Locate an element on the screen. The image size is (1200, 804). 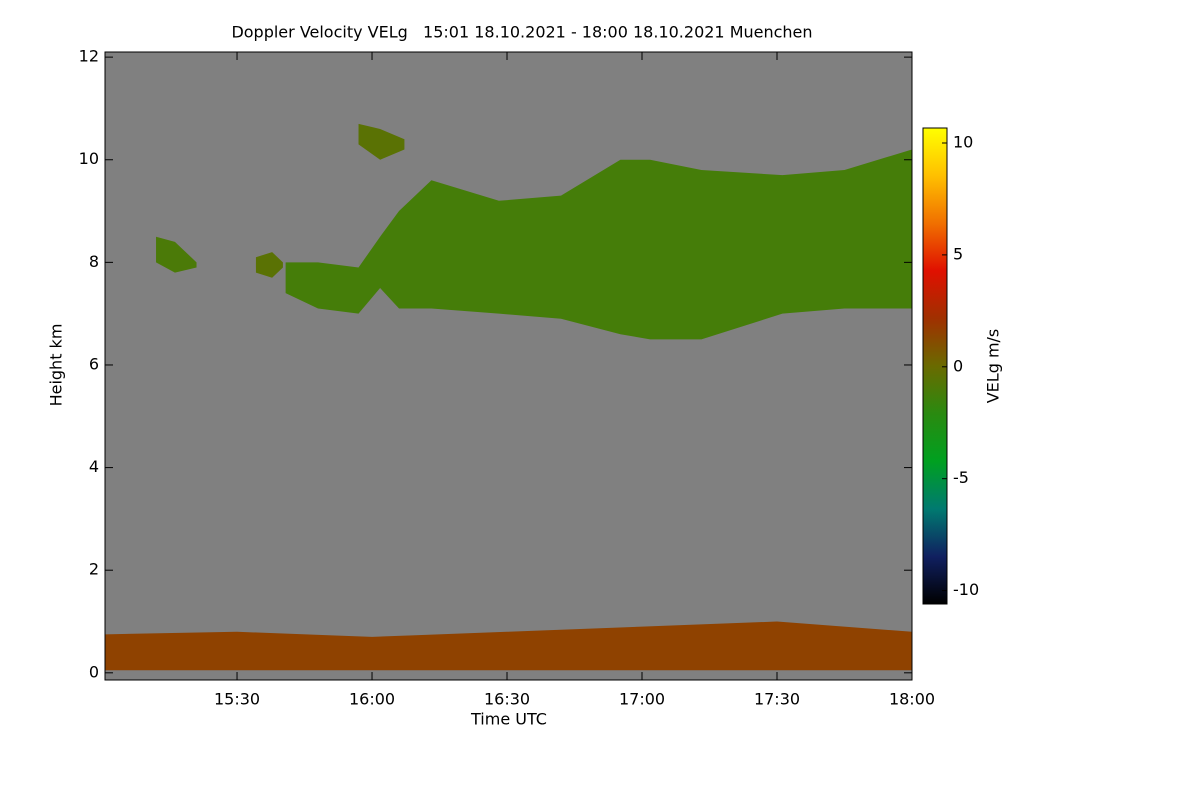
x-tick-label: 17:00 is located at coordinates (642, 699).